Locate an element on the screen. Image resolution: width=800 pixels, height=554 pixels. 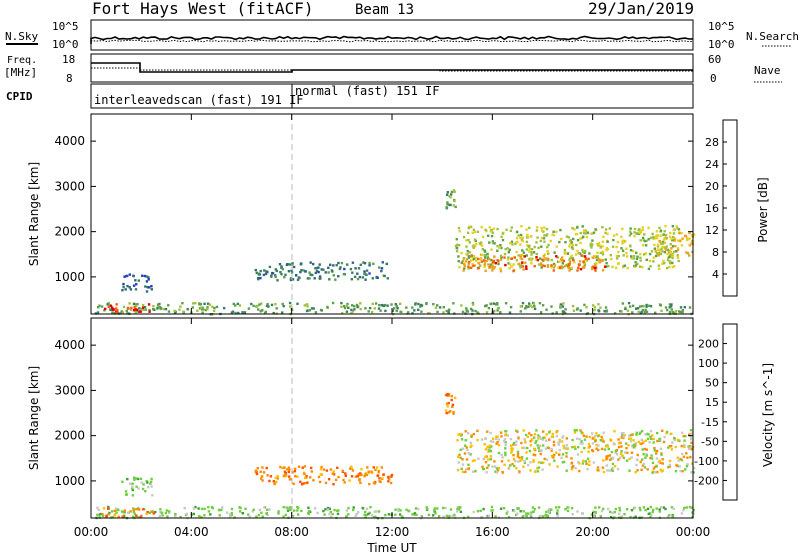
power-echo-region is located at coordinates (451, 199).